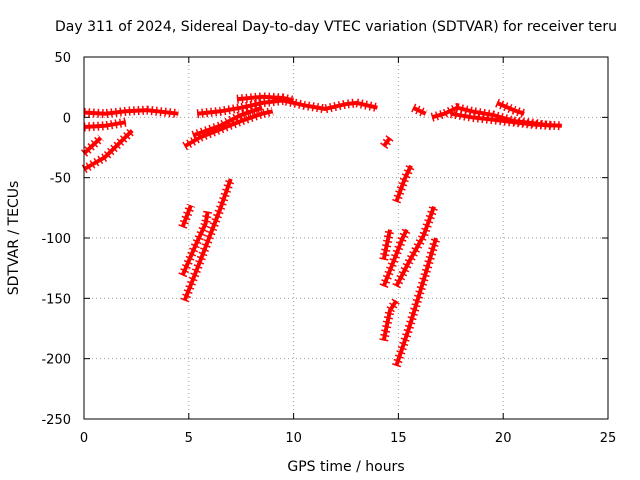 This screenshot has height=480, width=640. Describe the element at coordinates (398, 438) in the screenshot. I see `x-tick-label: 15` at that location.